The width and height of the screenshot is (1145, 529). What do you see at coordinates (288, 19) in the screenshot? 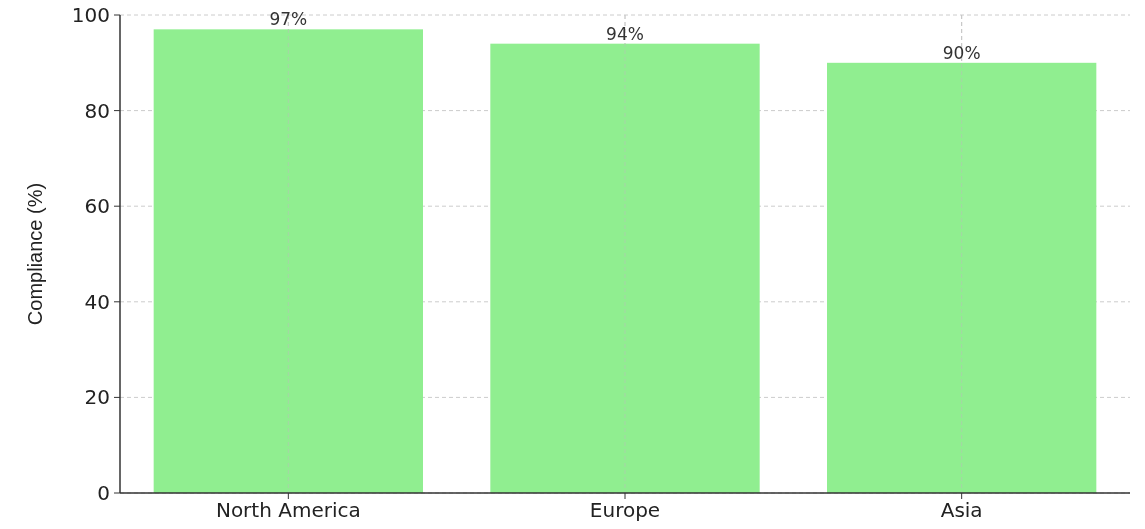
I see `data-label: 97%` at bounding box center [288, 19].